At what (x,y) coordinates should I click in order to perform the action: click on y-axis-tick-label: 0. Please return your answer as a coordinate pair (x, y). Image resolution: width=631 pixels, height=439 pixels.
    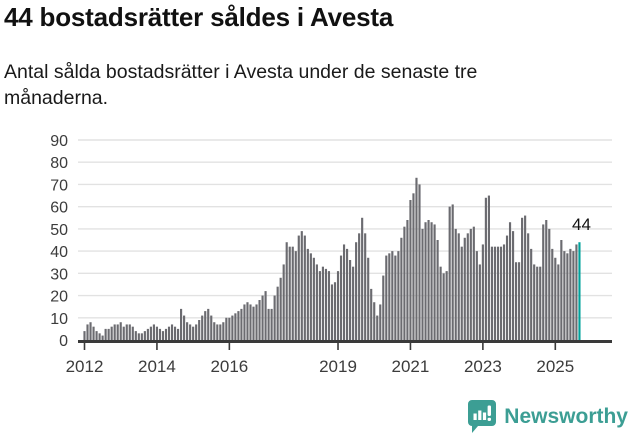
    Looking at the image, I should click on (63, 341).